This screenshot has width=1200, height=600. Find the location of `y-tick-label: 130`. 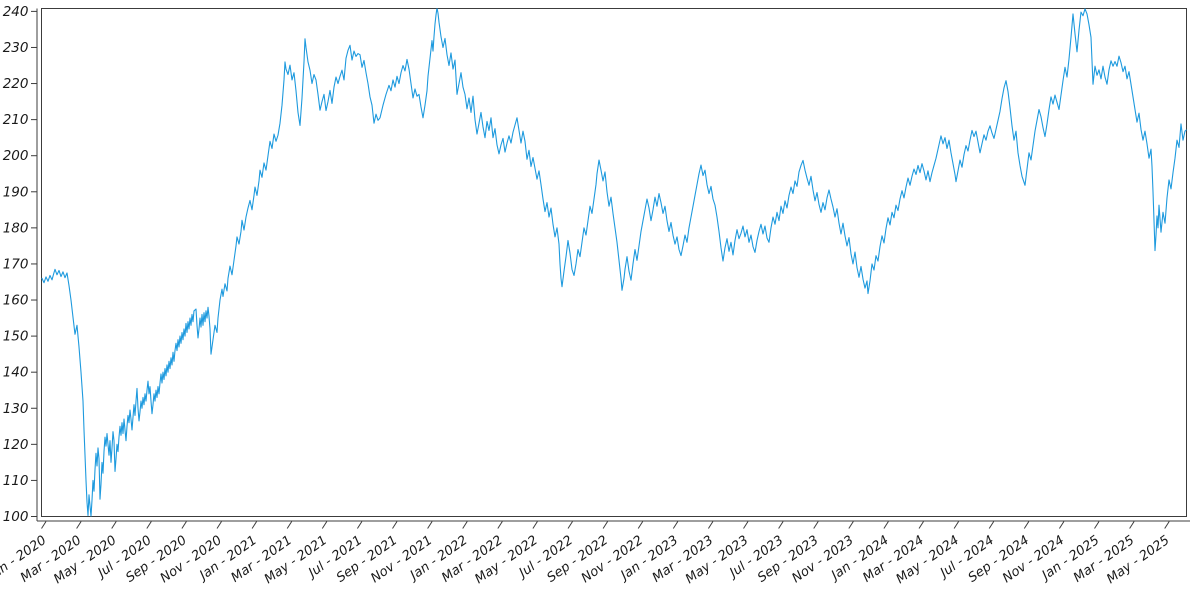

y-tick-label: 130 is located at coordinates (16, 409).